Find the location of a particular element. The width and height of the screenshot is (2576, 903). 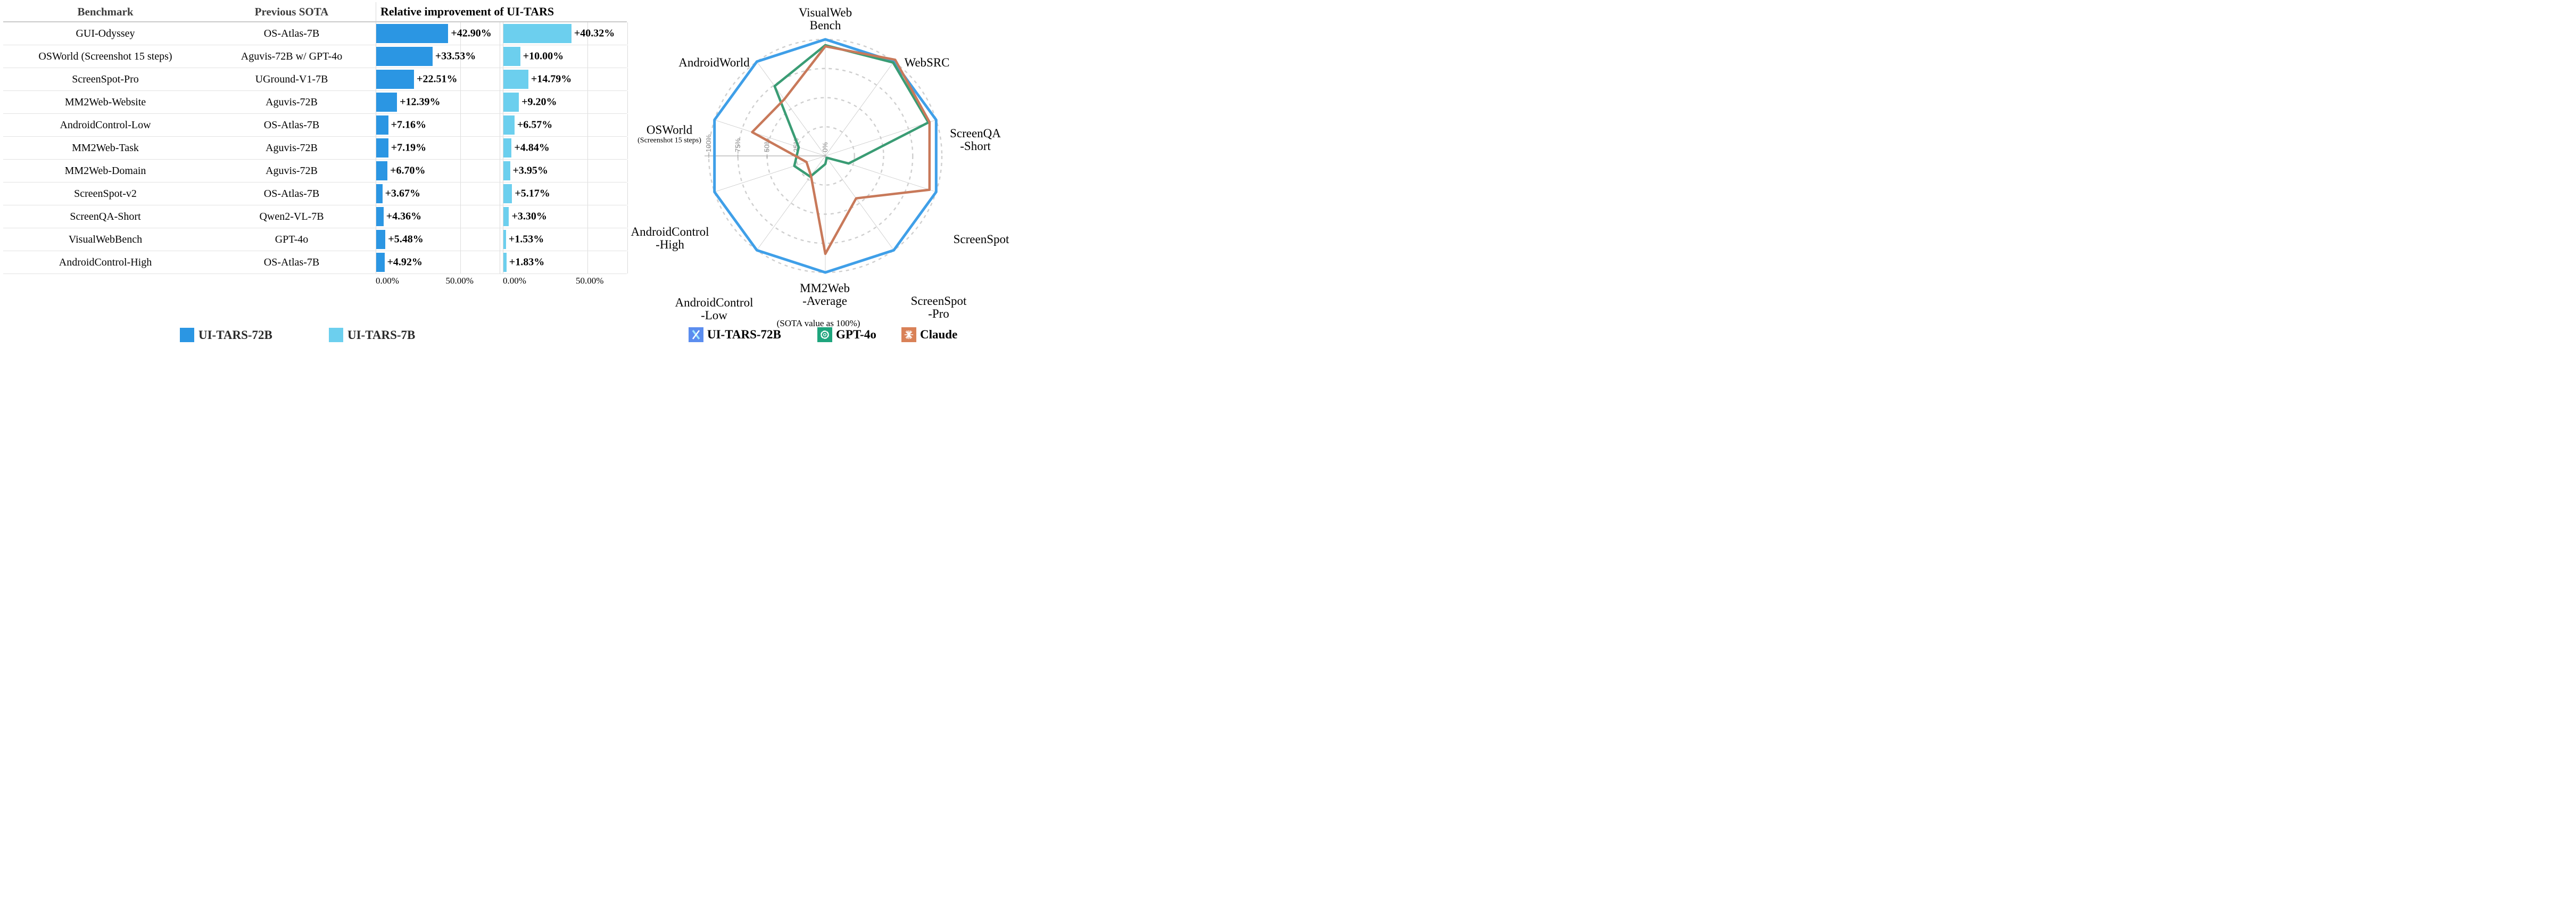

bar-cell-ui-tars-7b: +10.00% is located at coordinates (563, 57).